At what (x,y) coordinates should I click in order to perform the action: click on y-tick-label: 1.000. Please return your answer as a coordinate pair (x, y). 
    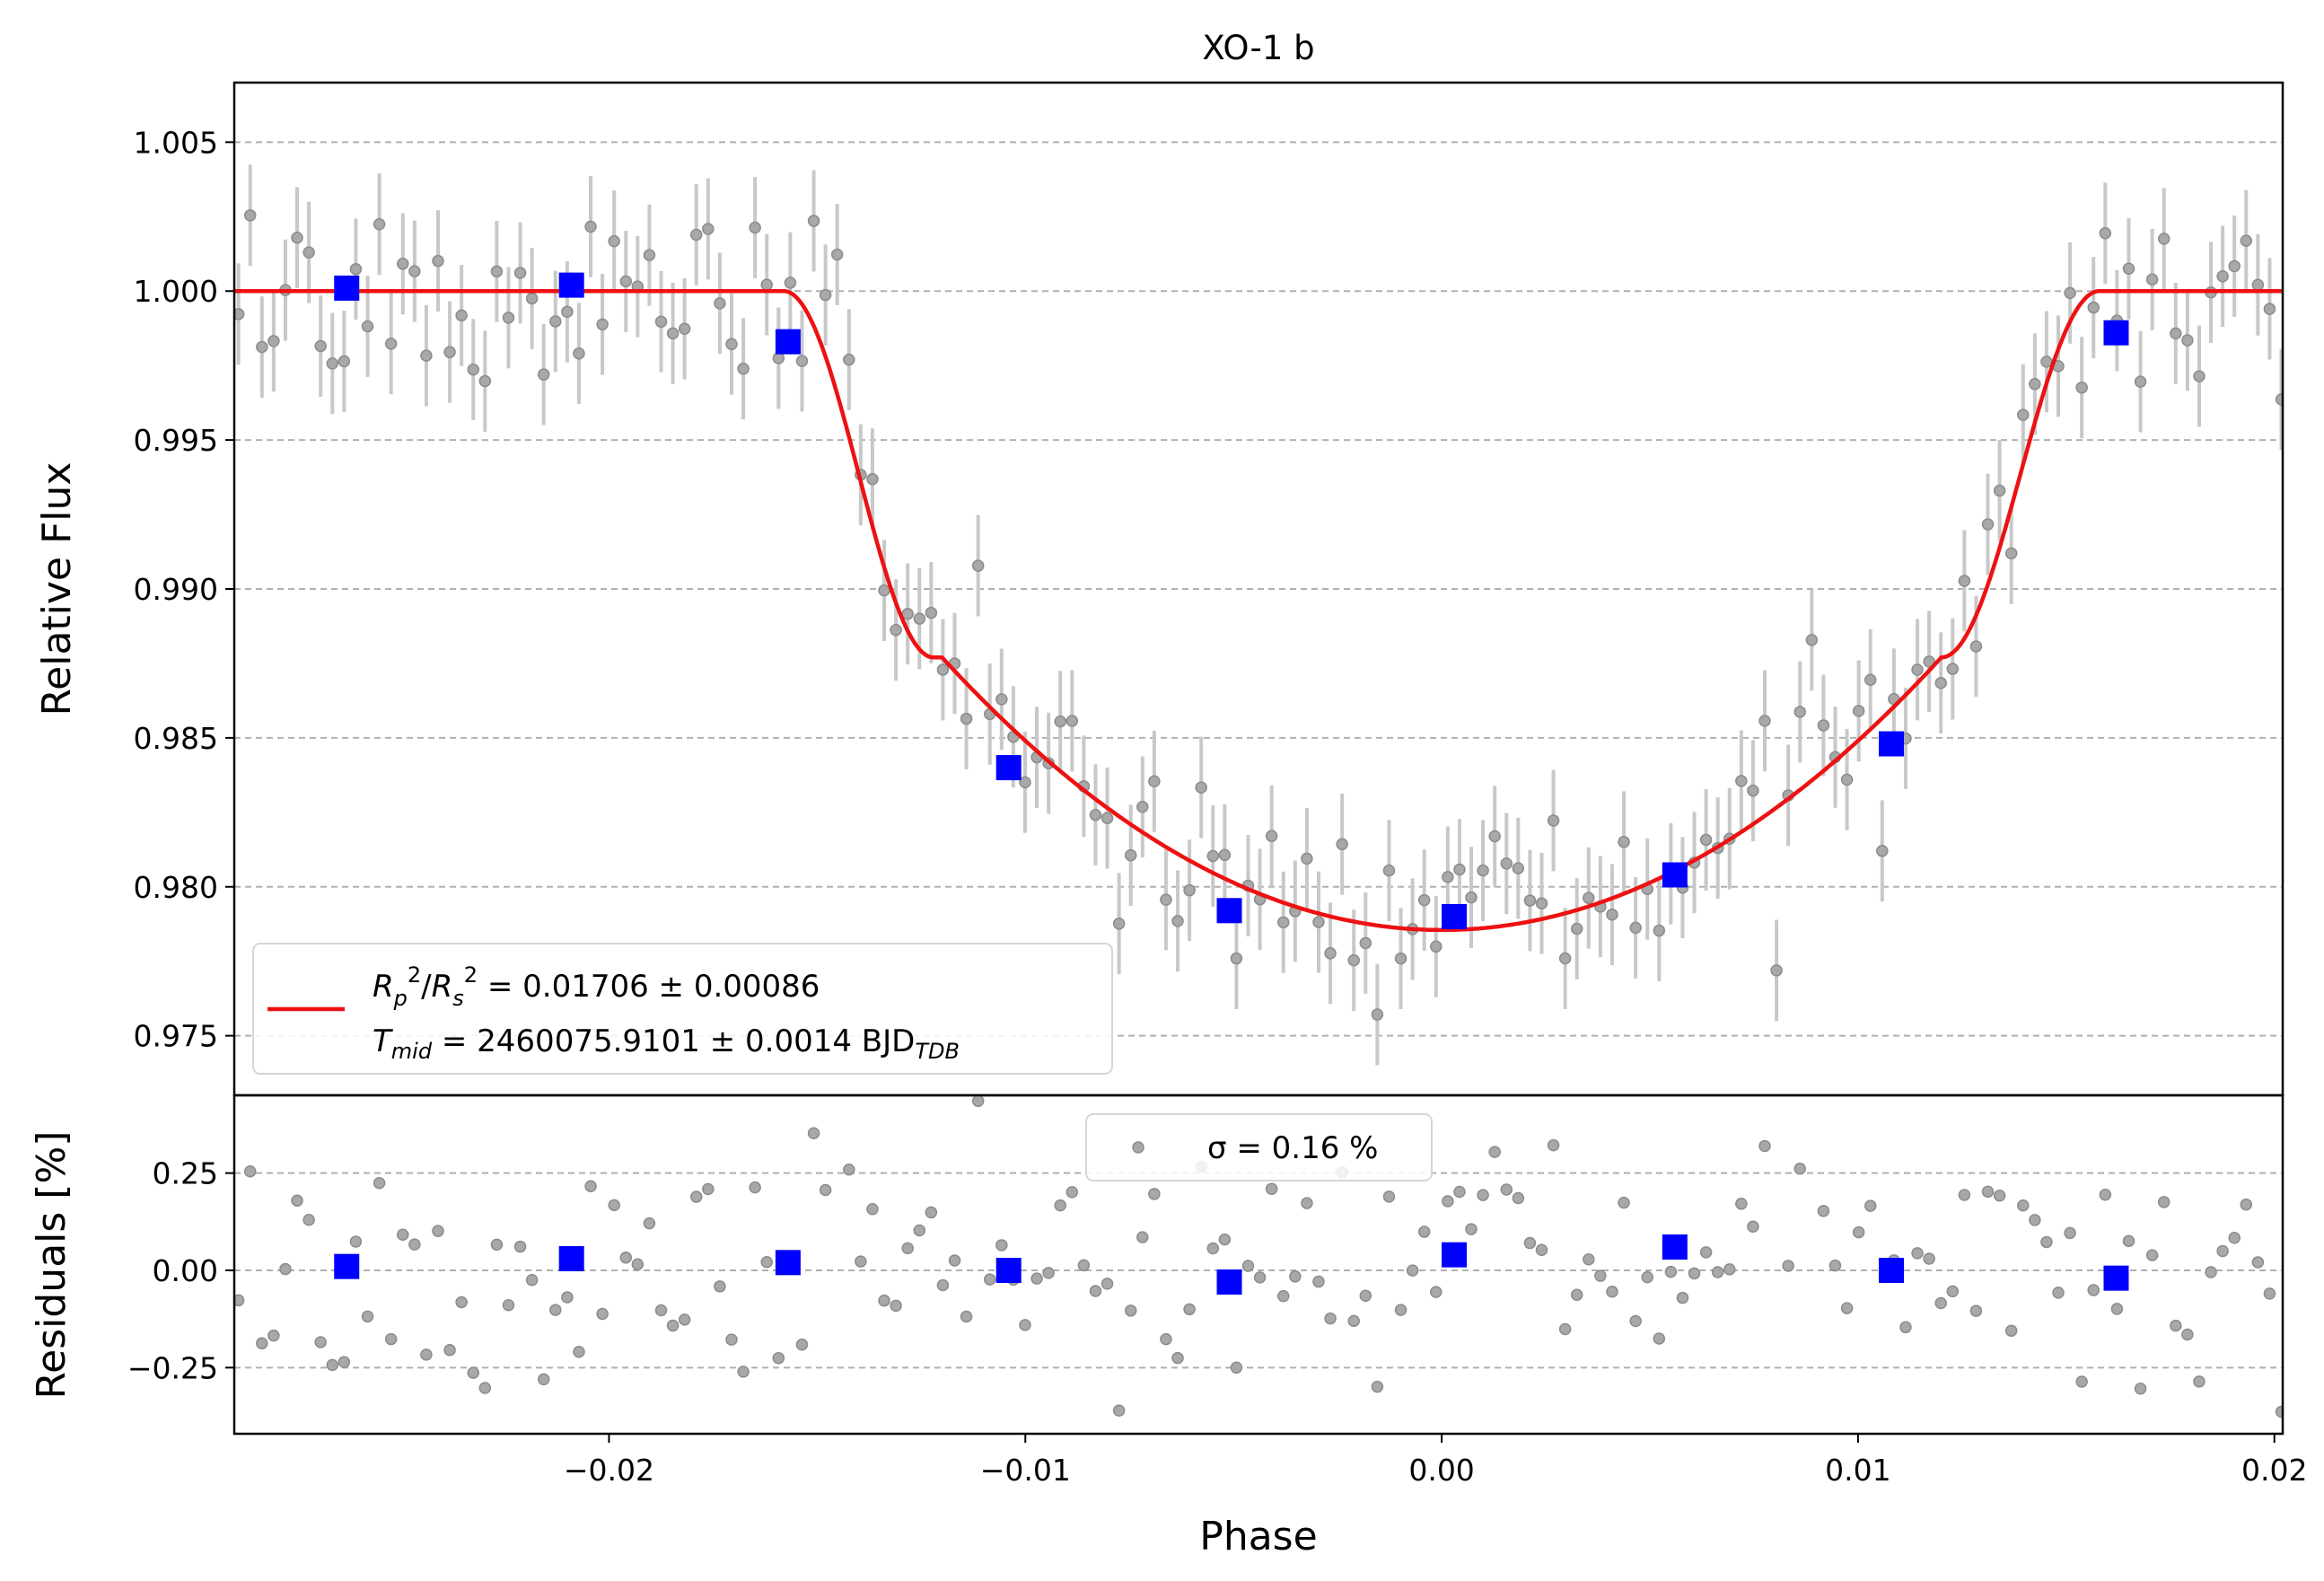
    Looking at the image, I should click on (176, 291).